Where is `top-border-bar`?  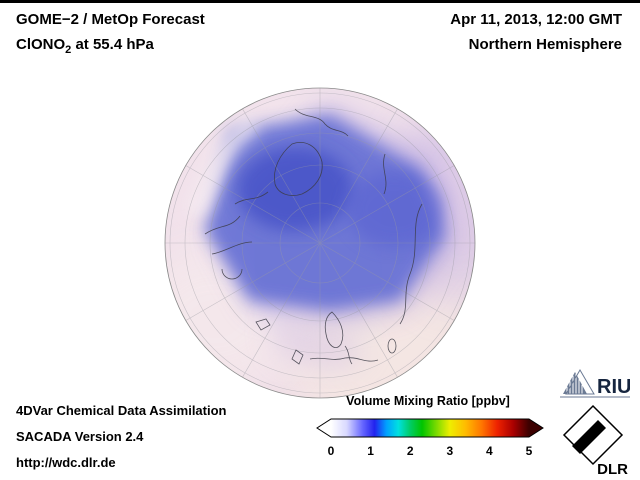
top-border-bar is located at coordinates (320, 1).